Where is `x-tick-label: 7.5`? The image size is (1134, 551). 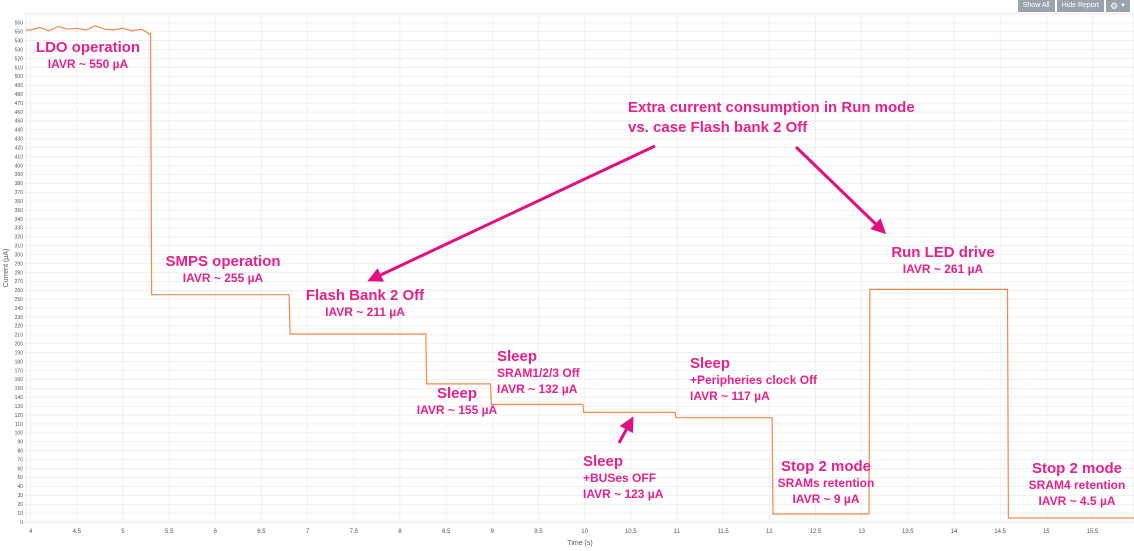 x-tick-label: 7.5 is located at coordinates (354, 532).